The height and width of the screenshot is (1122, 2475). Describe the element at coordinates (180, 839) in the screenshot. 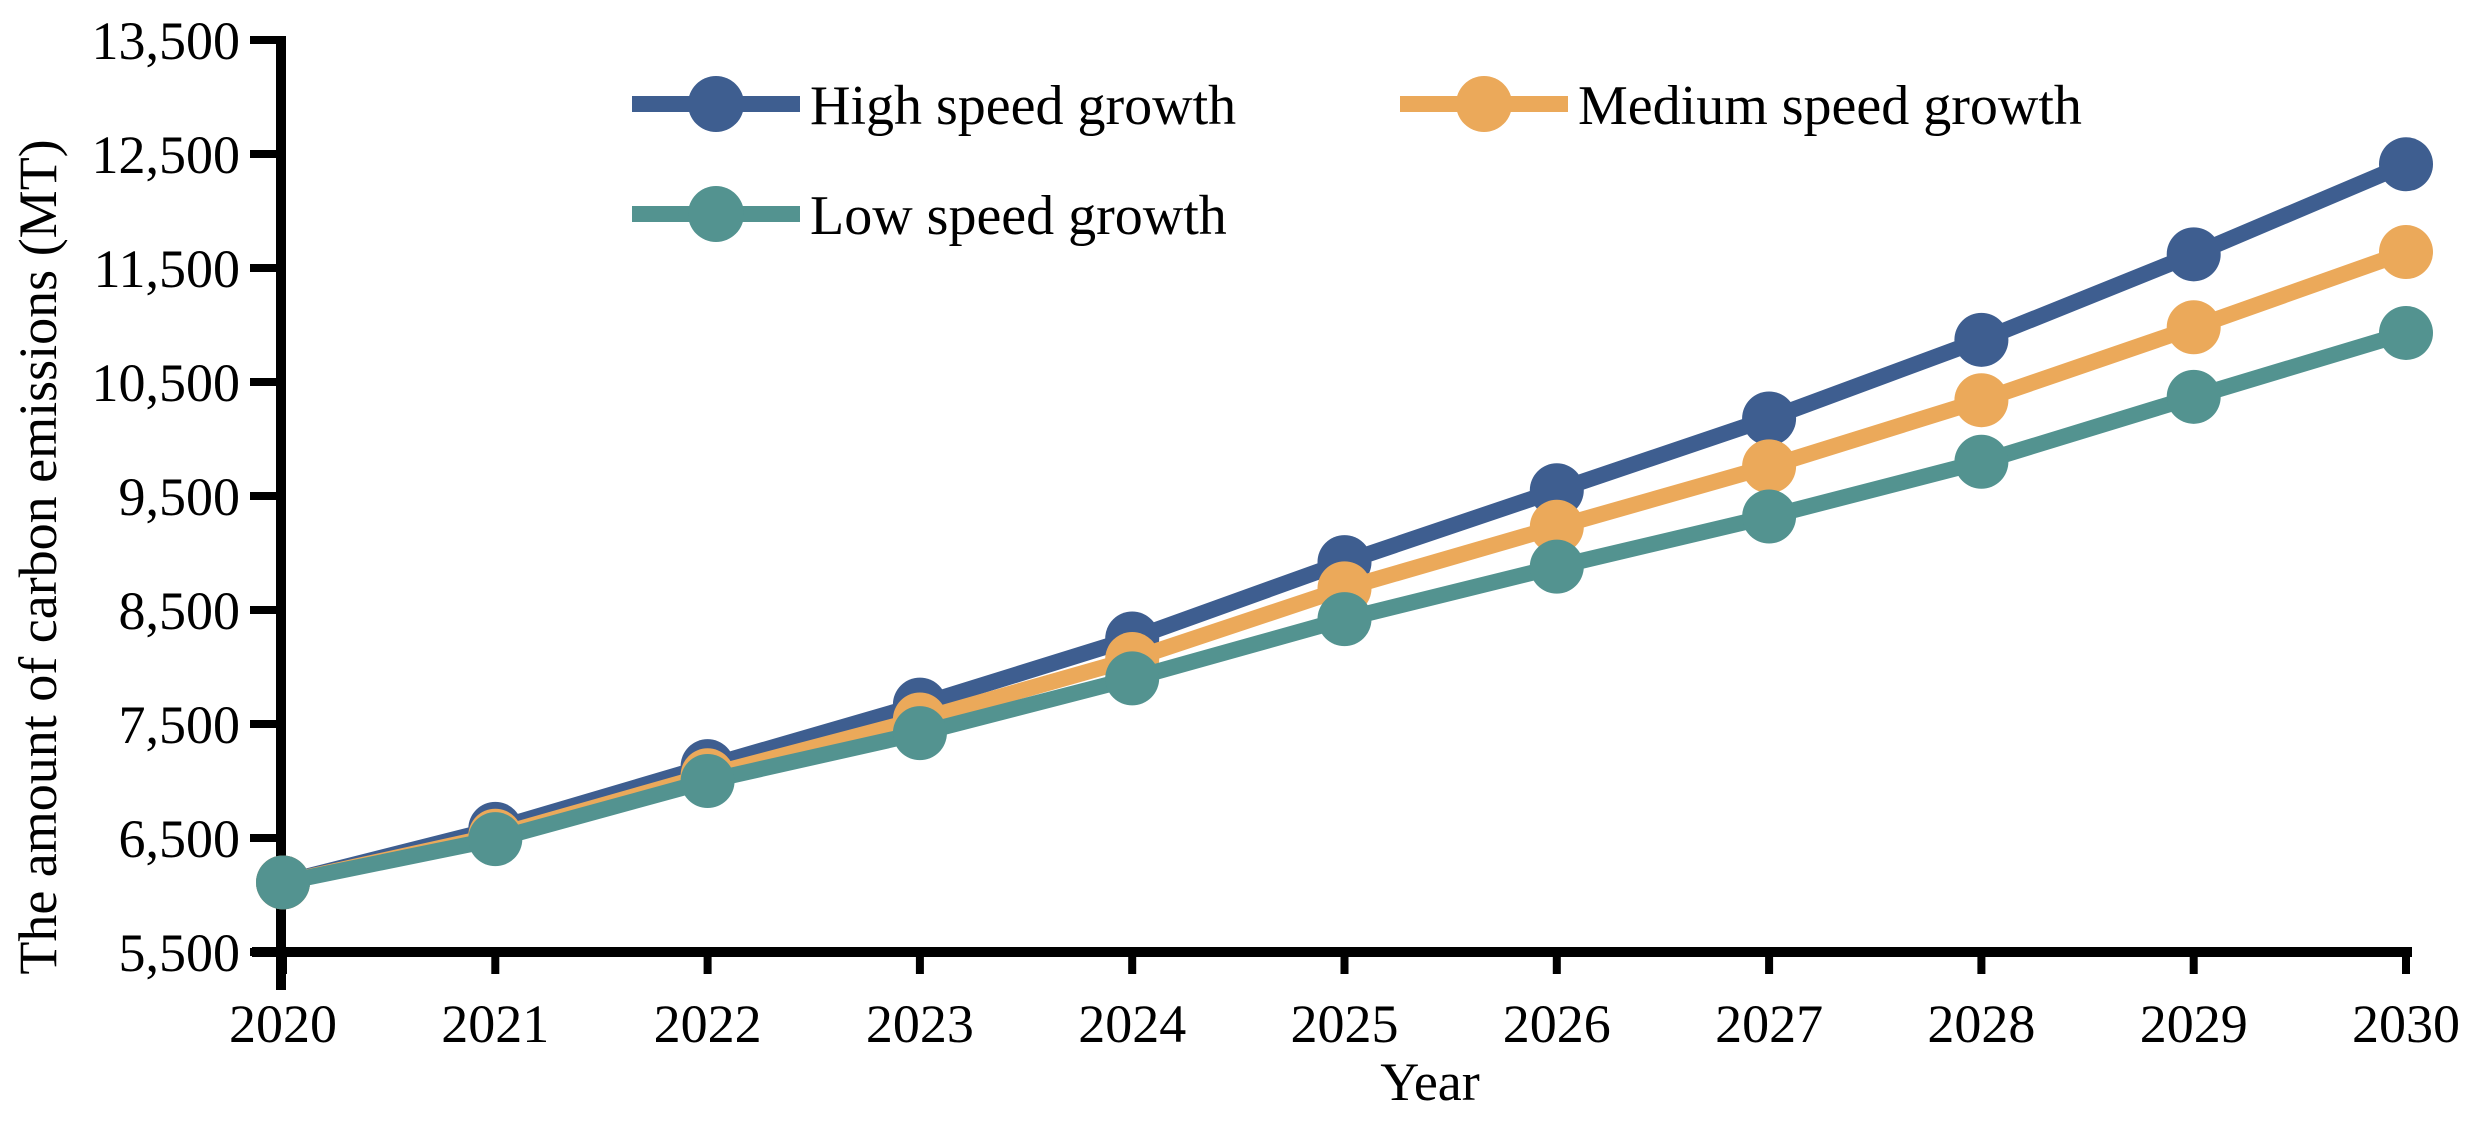

I see `y-tick-label: 6,500` at that location.